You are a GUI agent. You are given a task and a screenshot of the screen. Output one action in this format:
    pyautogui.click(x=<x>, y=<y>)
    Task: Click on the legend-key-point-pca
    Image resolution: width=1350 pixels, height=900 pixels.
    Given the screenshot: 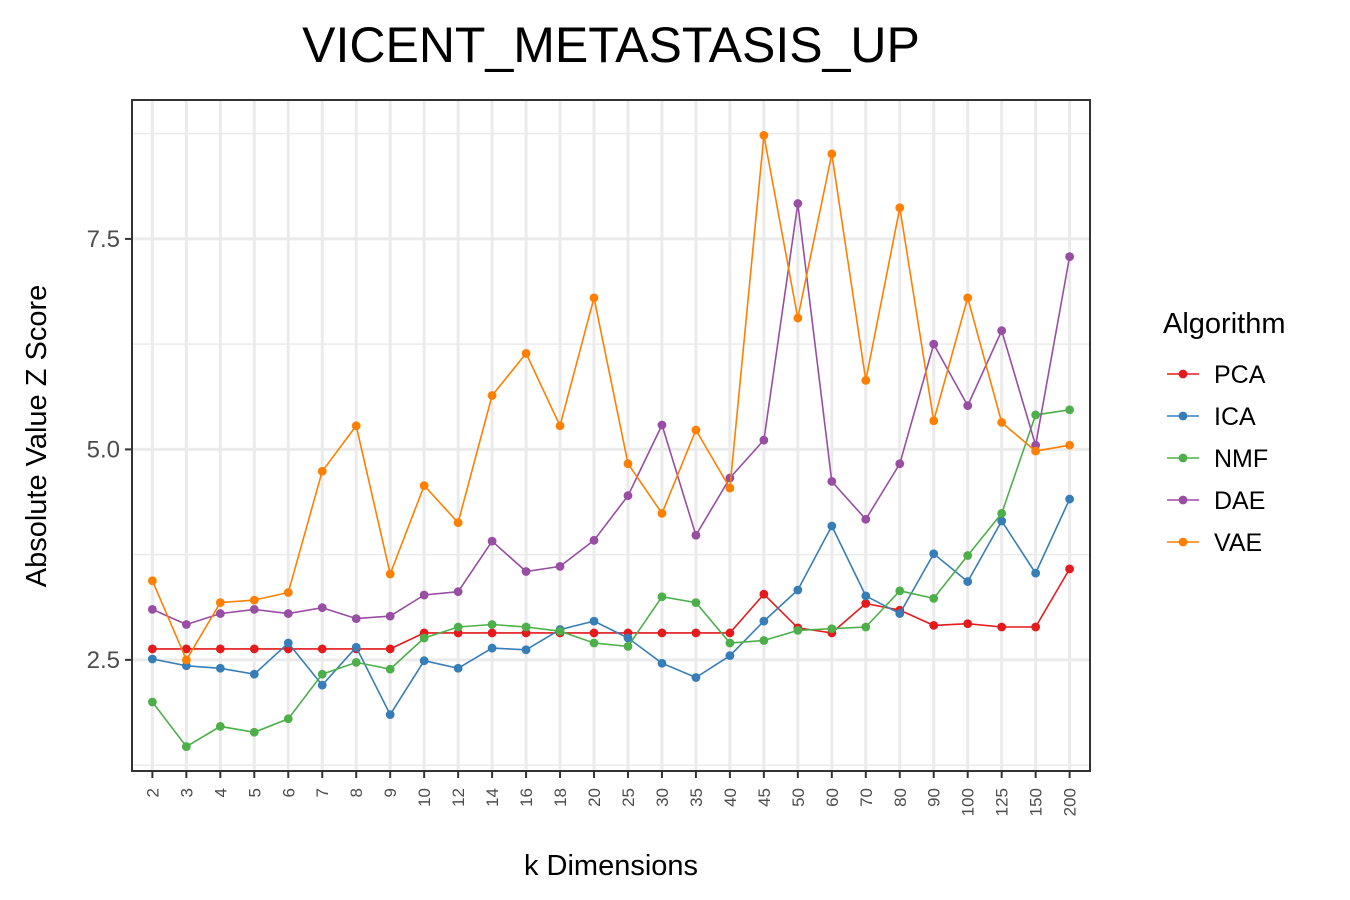 What is the action you would take?
    pyautogui.click(x=1183, y=374)
    